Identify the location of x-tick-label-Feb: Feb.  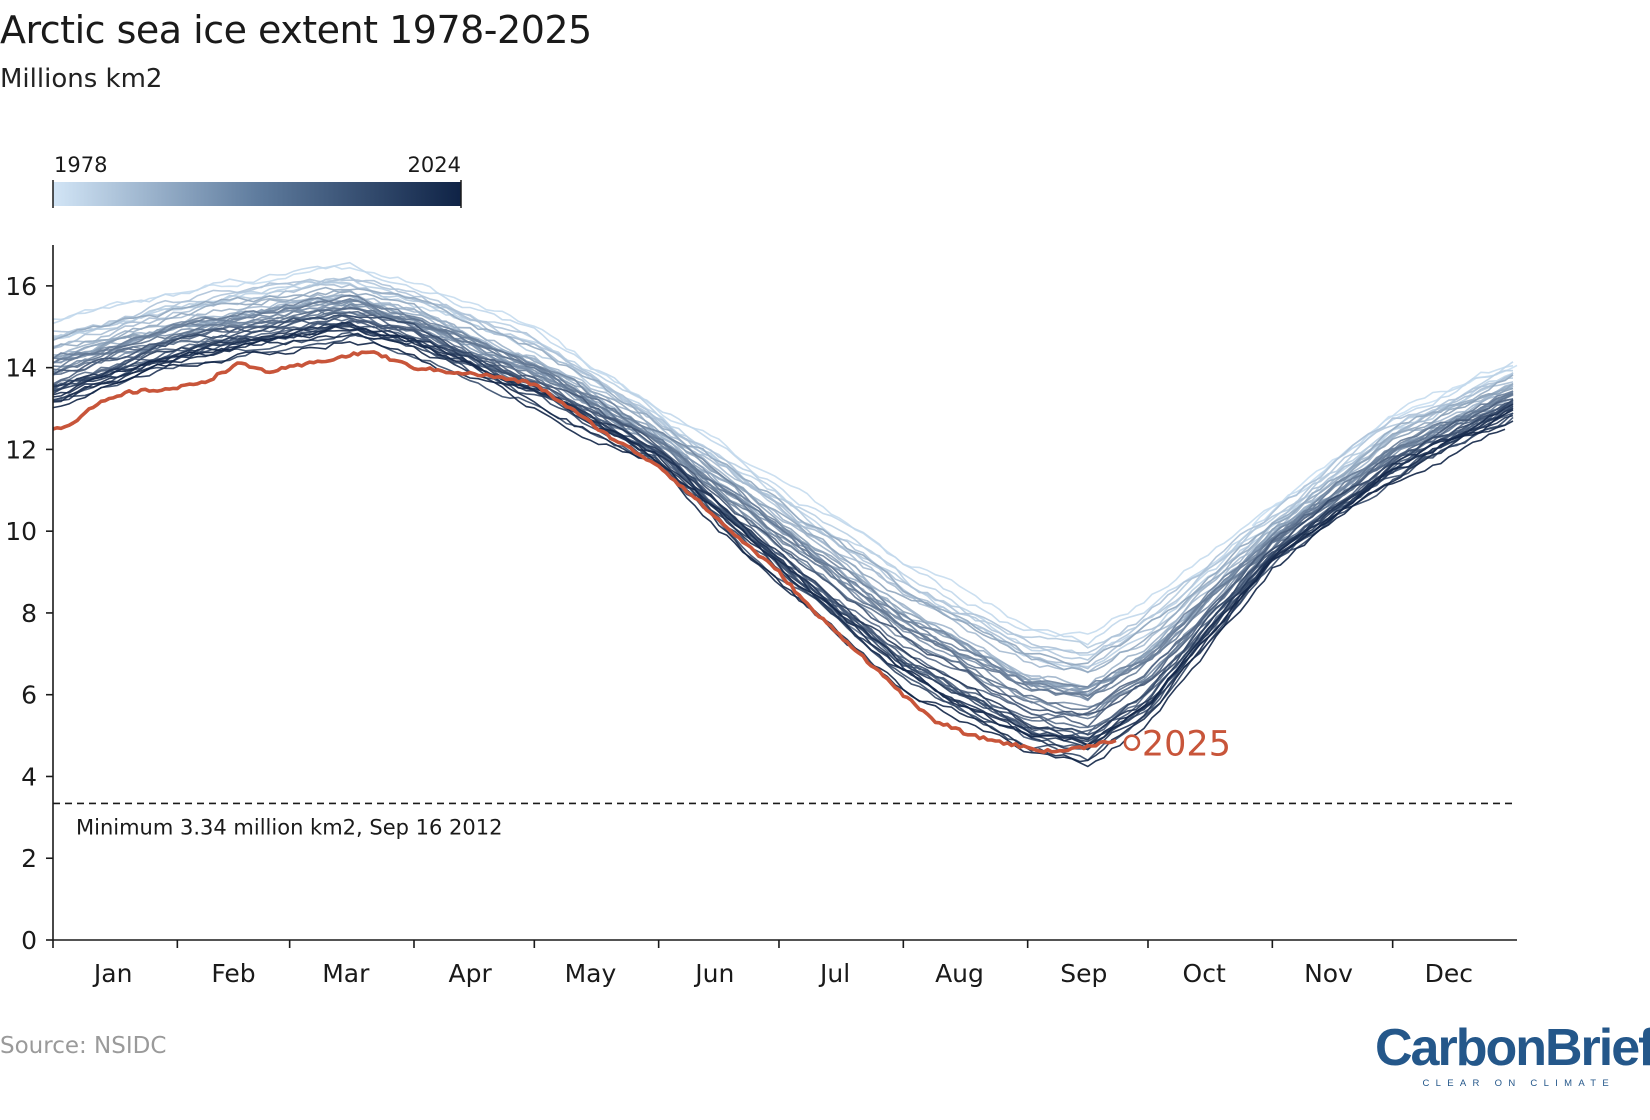
(233, 973).